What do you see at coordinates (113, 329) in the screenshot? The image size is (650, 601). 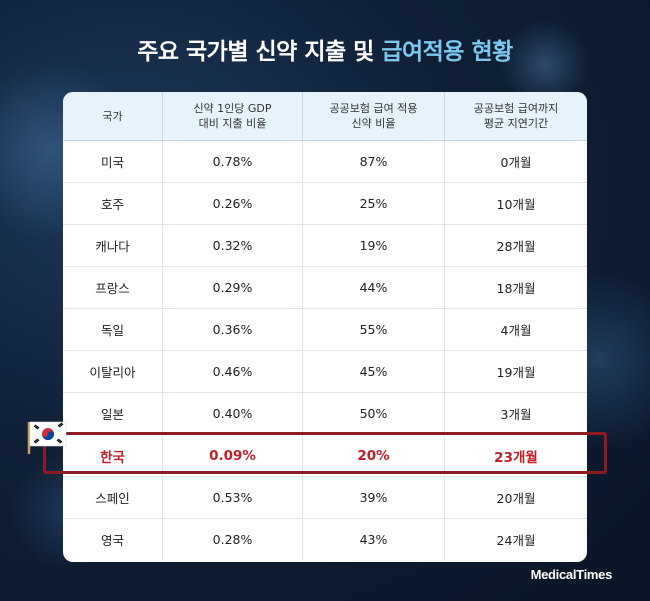 I see `country-cell: 독일` at bounding box center [113, 329].